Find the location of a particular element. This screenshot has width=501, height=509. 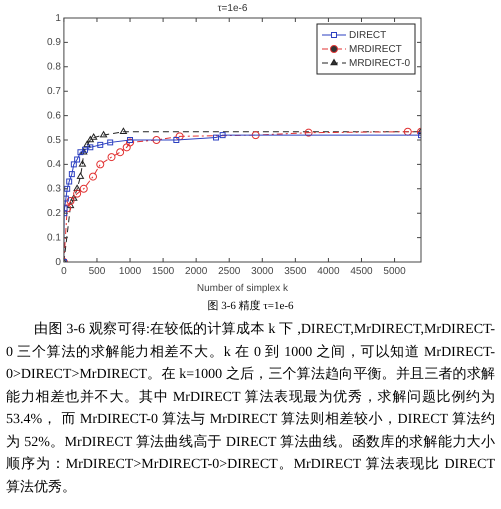

y-tick-label: 0.3 is located at coordinates (54, 189).